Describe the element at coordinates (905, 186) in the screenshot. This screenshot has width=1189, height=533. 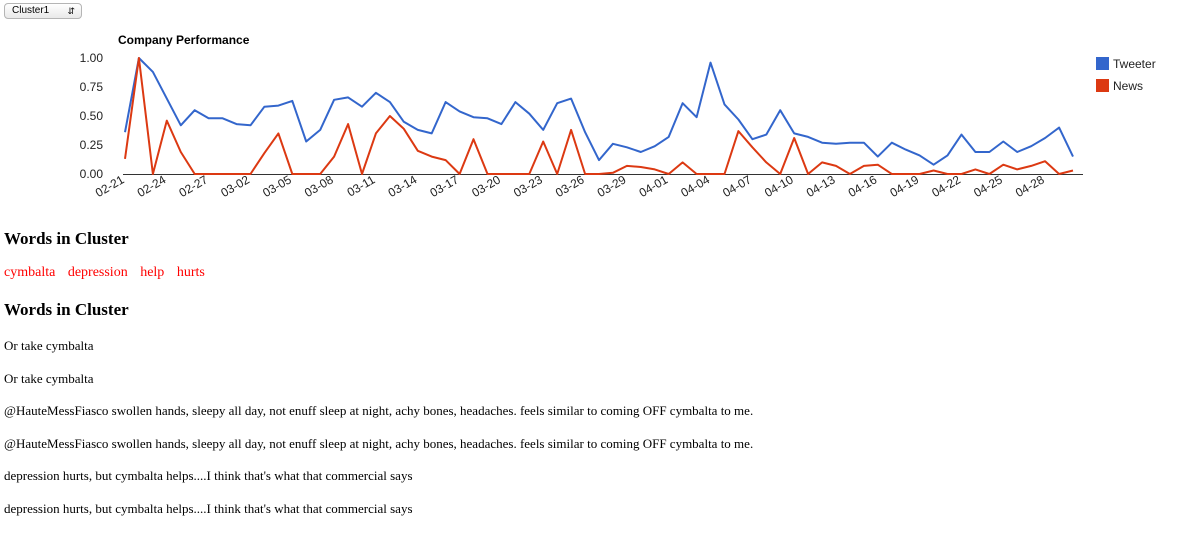
I see `x-tick-label: 04-19` at that location.